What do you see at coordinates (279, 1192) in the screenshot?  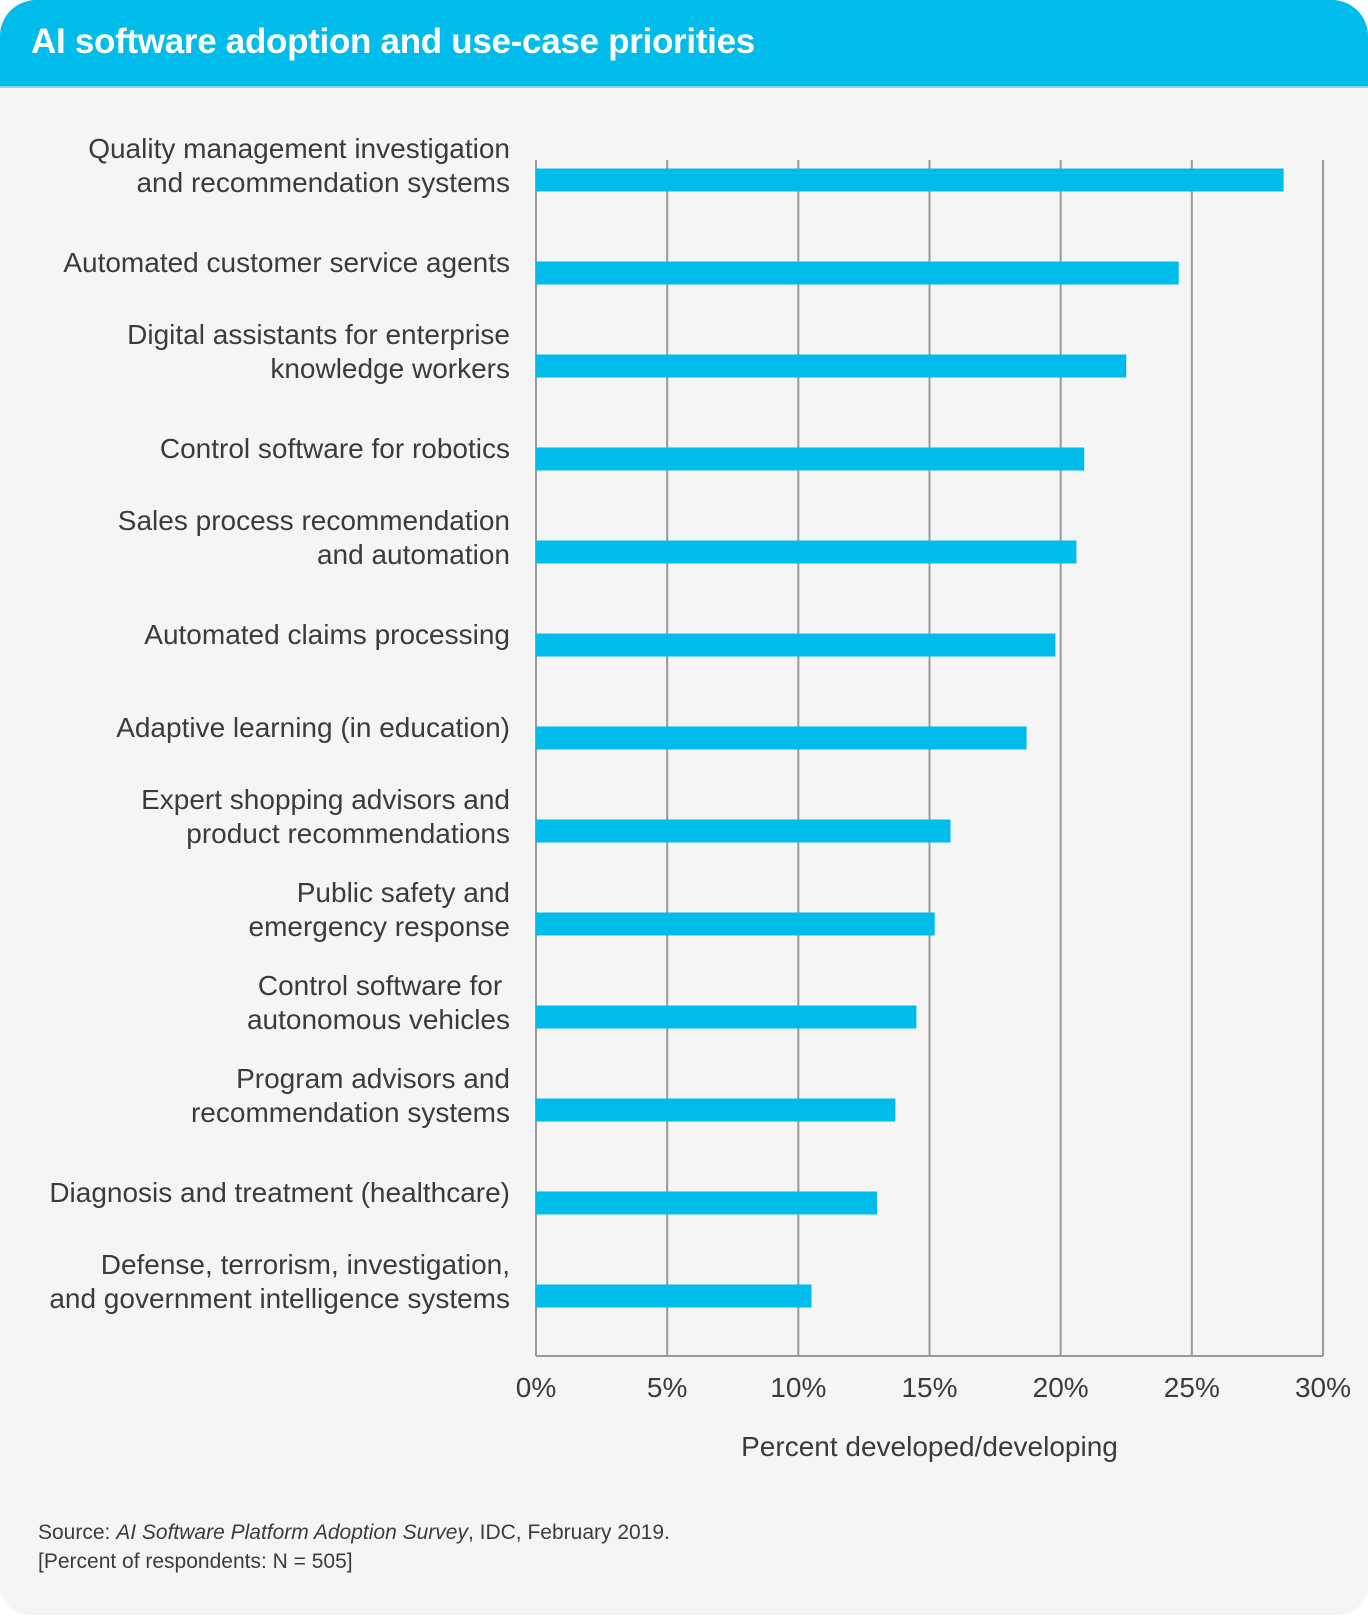 I see `category-label: Diagnosis and treatment (healthcare)` at bounding box center [279, 1192].